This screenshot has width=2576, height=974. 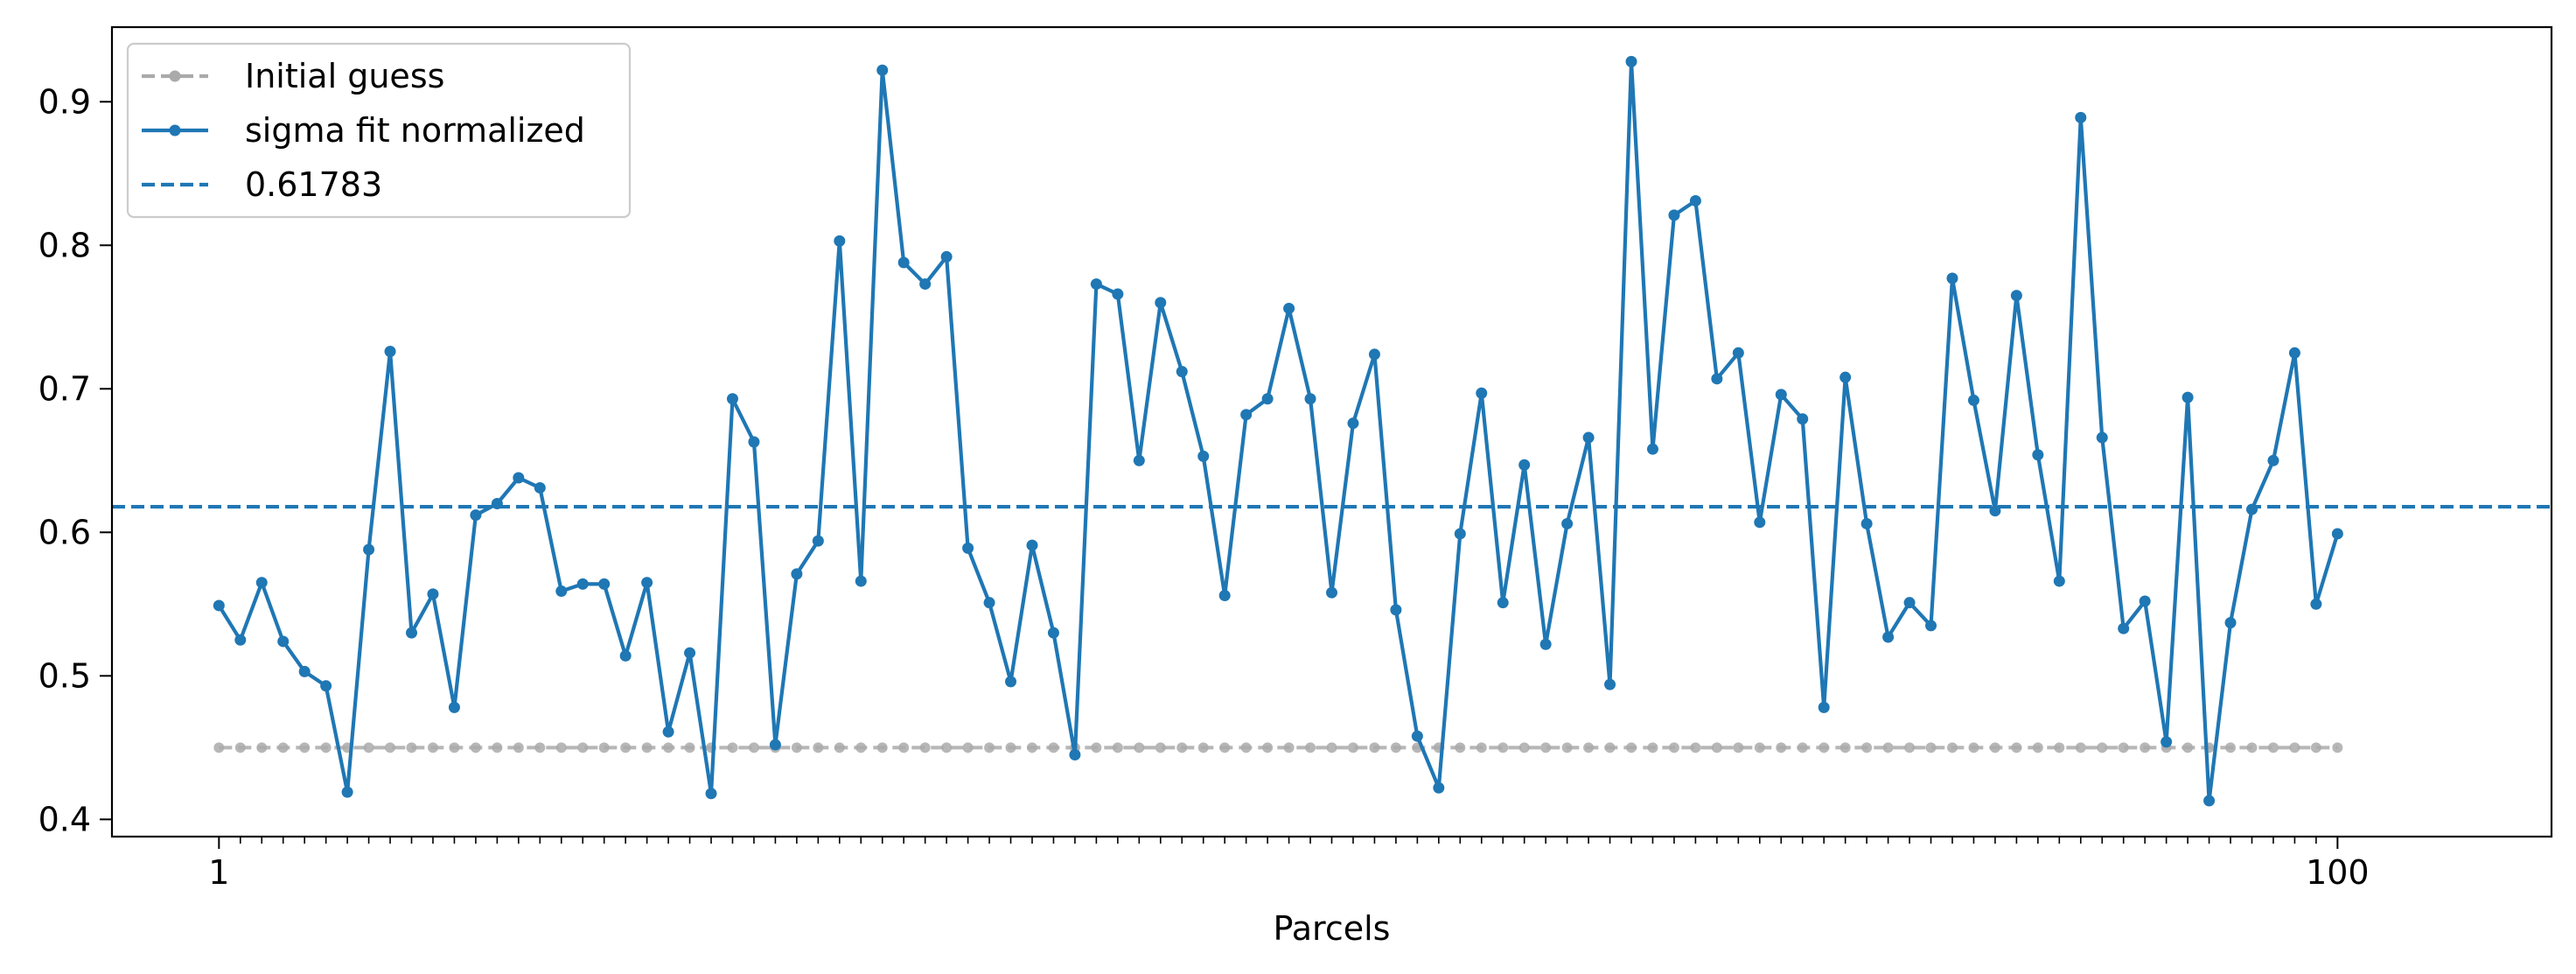 What do you see at coordinates (313, 184) in the screenshot?
I see `legend-label-3: 0.61783` at bounding box center [313, 184].